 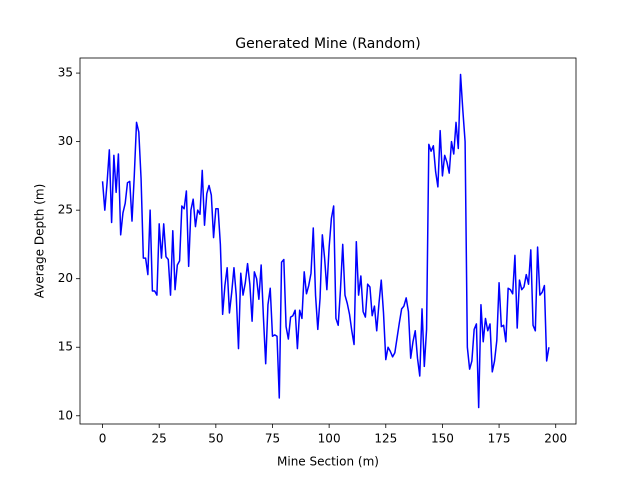 What do you see at coordinates (65, 141) in the screenshot?
I see `y-tick-label: 30` at bounding box center [65, 141].